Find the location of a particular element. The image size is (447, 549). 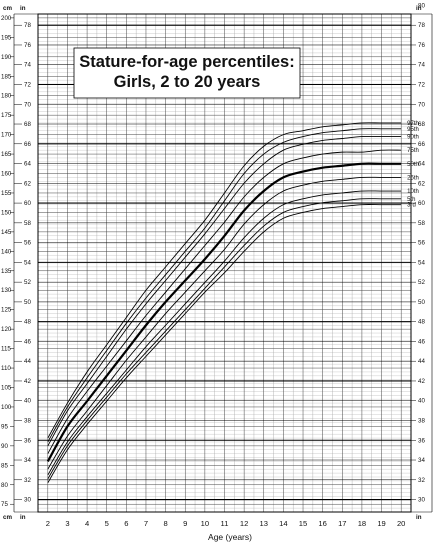

cm-unit-bottom: cm is located at coordinates (7, 517).